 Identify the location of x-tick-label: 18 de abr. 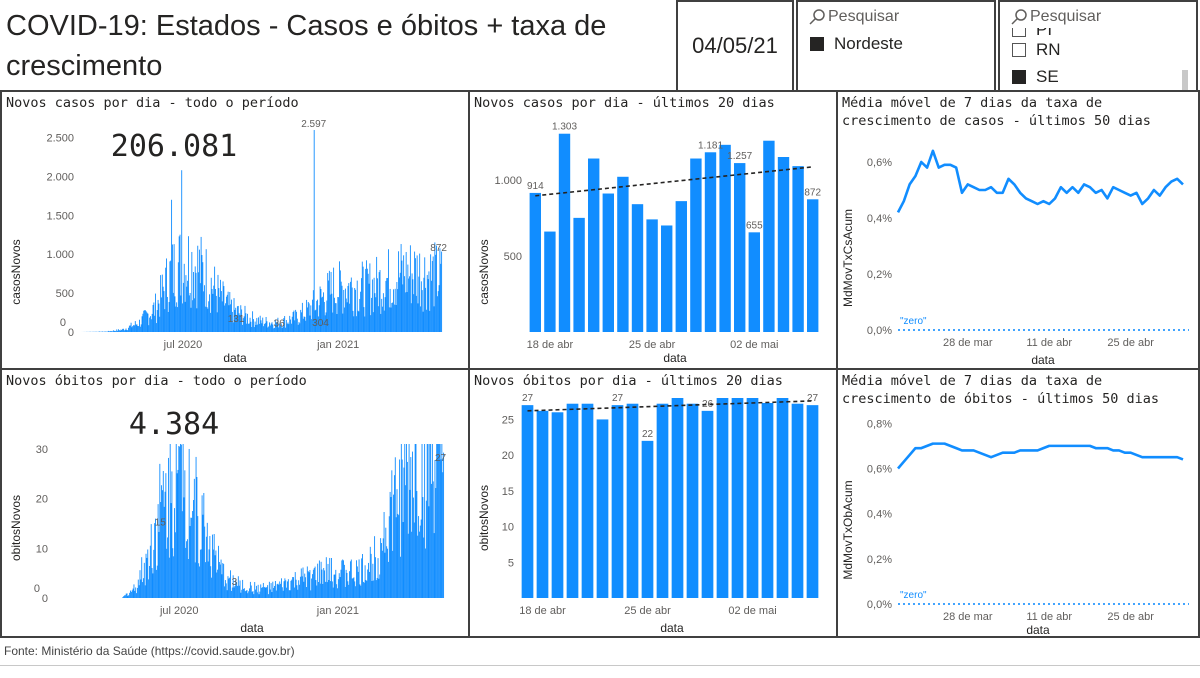
(550, 345).